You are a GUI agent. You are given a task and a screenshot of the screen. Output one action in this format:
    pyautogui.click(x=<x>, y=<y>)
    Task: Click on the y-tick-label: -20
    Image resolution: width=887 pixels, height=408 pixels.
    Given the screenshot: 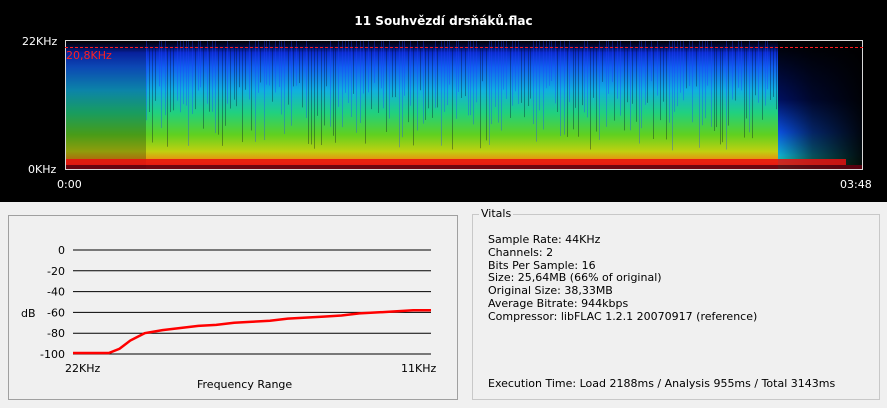 What is the action you would take?
    pyautogui.click(x=56, y=271)
    